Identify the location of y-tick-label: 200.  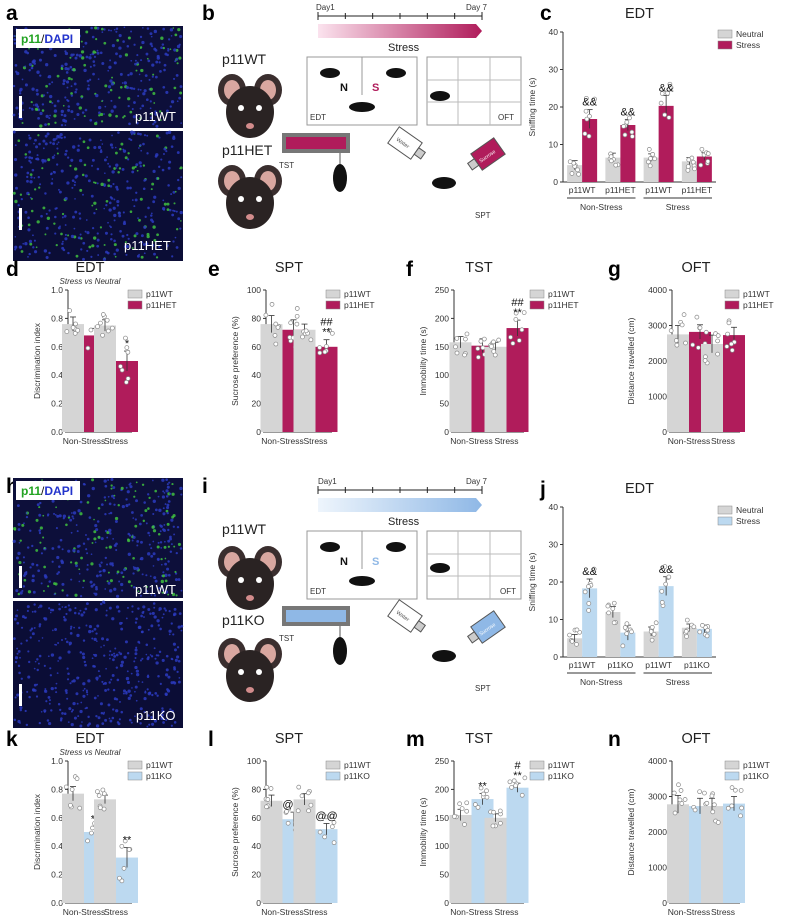
(442, 789).